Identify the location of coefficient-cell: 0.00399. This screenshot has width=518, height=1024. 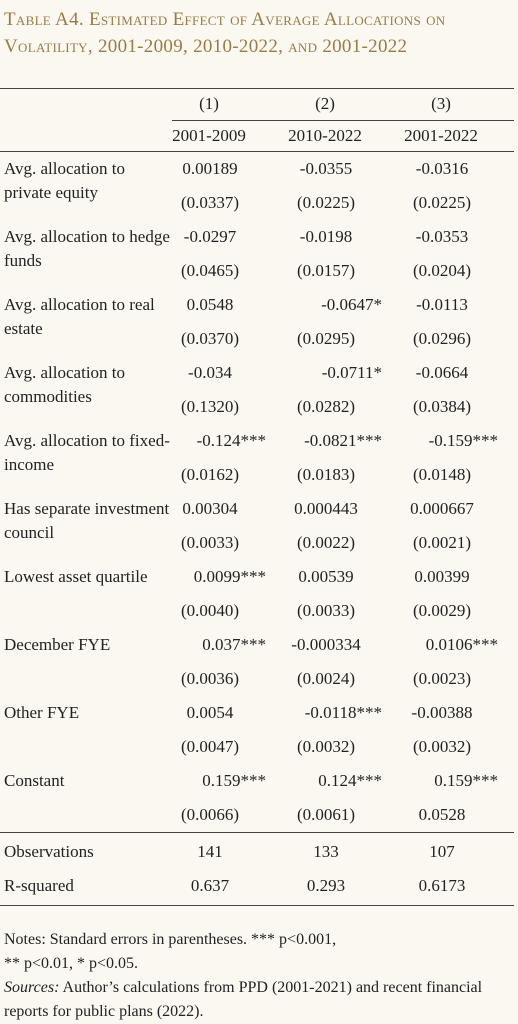
(442, 576).